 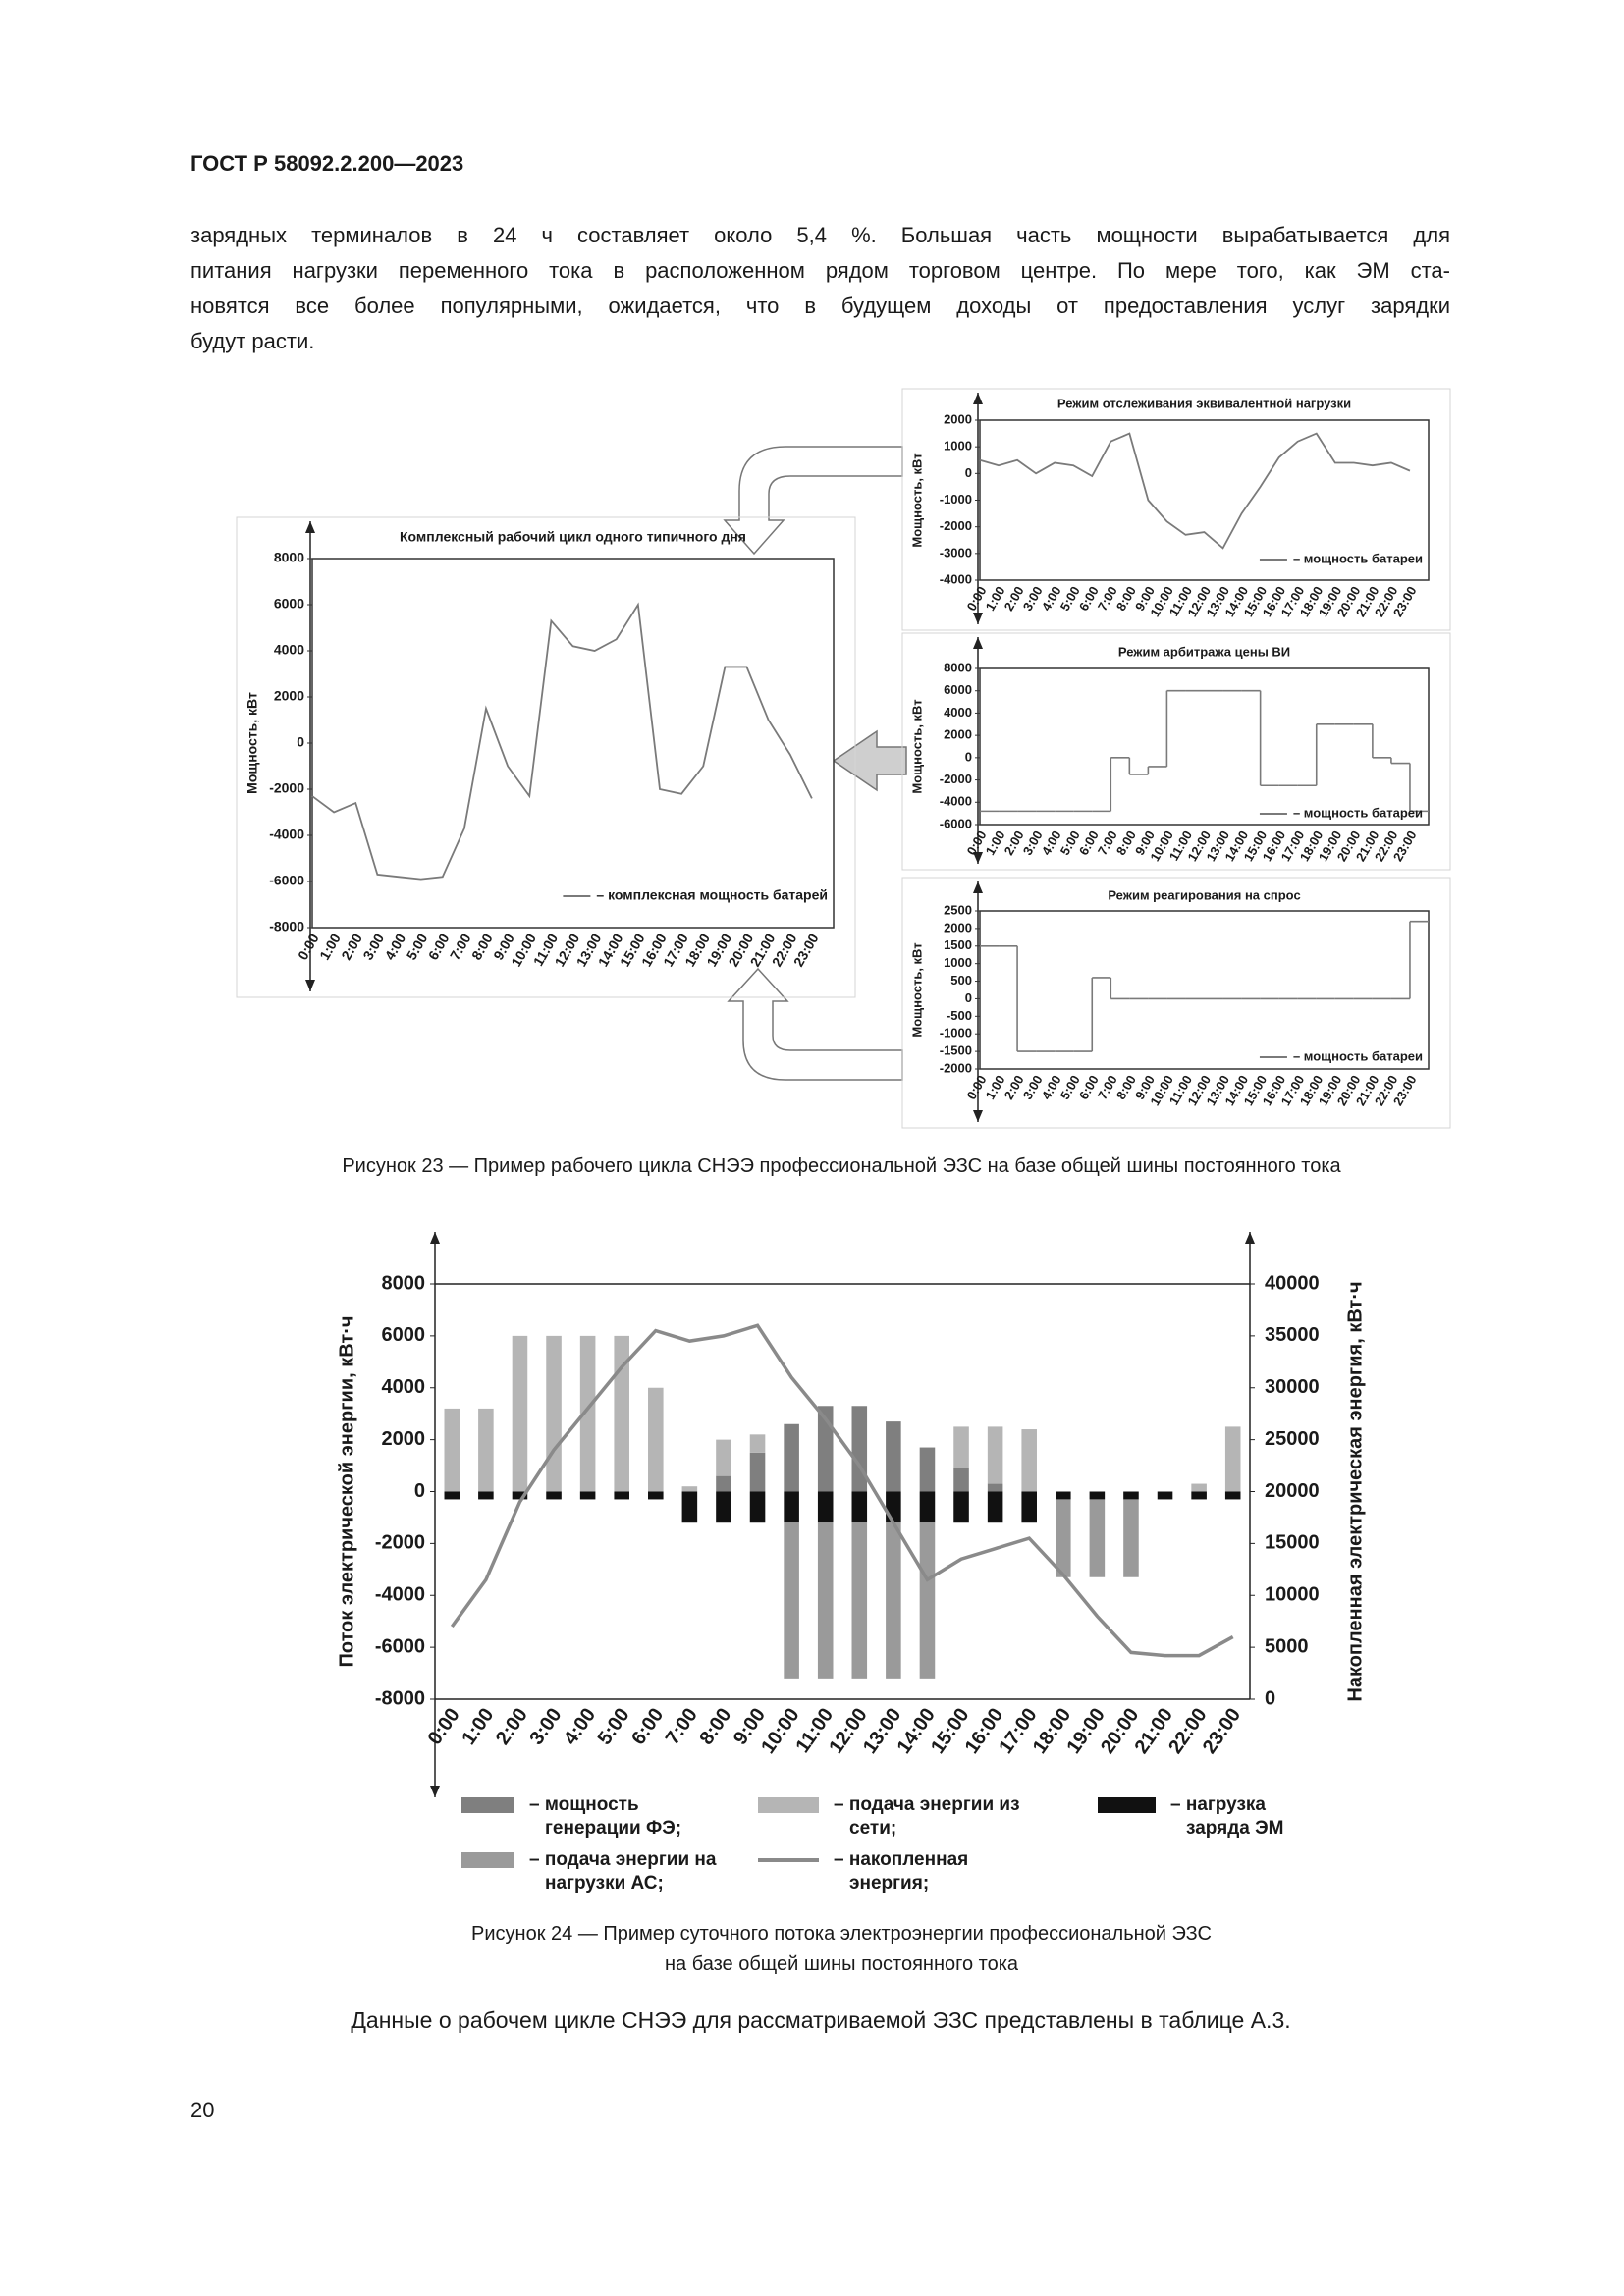 What do you see at coordinates (289, 696) in the screenshot?
I see `y-tick-label: 2000` at bounding box center [289, 696].